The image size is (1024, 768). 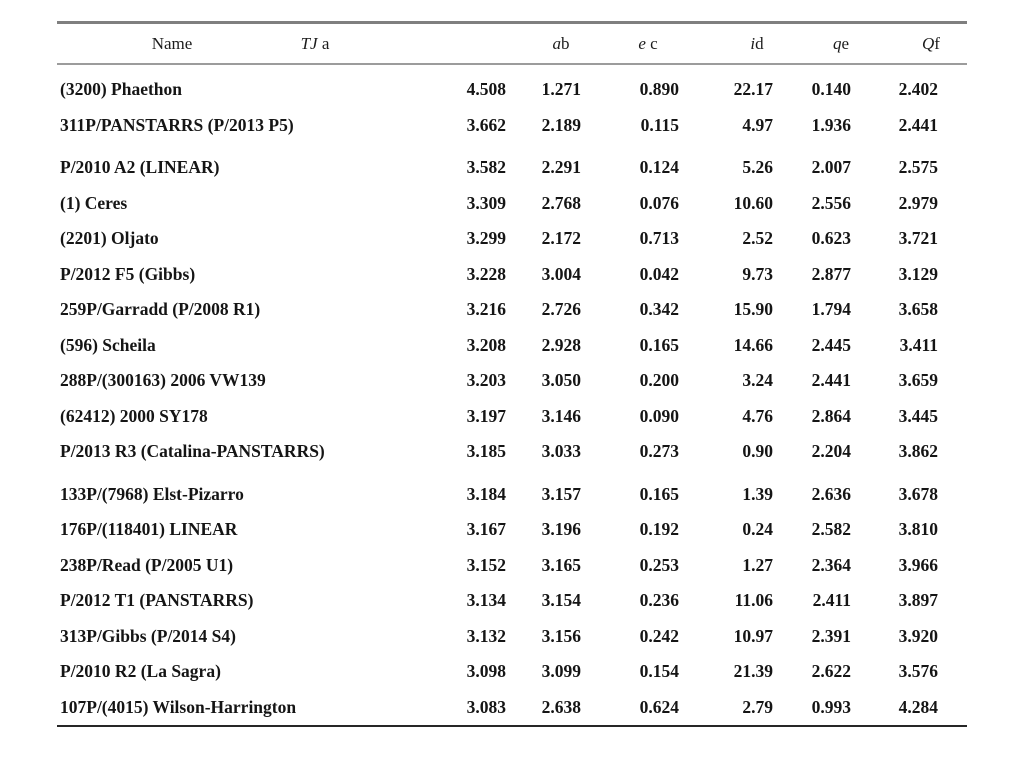 What do you see at coordinates (177, 124) in the screenshot?
I see `object-name: 311P/PANSTARRS (P/2013 P5)` at bounding box center [177, 124].